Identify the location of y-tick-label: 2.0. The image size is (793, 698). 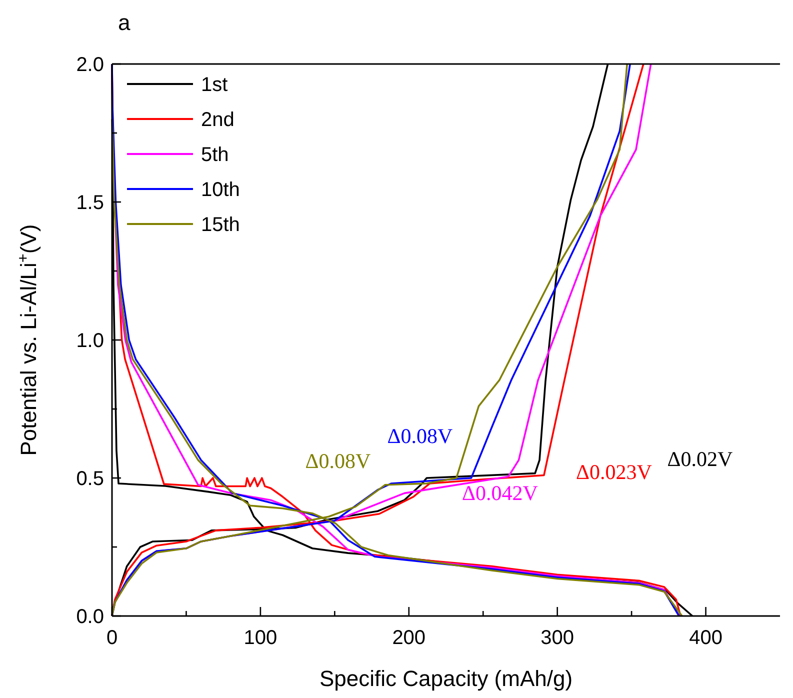
(90, 65).